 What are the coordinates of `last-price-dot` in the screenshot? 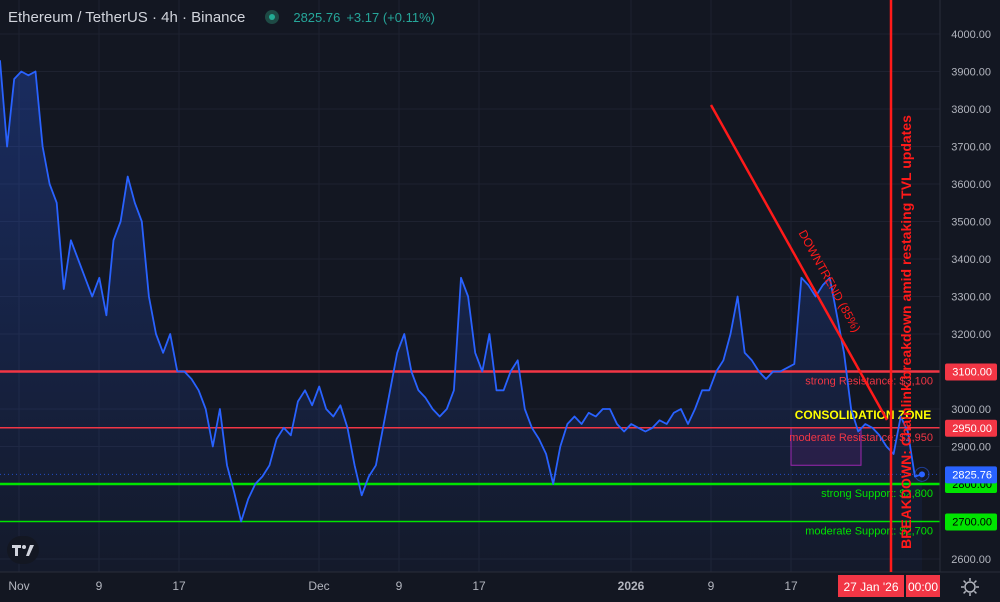 It's located at (922, 474).